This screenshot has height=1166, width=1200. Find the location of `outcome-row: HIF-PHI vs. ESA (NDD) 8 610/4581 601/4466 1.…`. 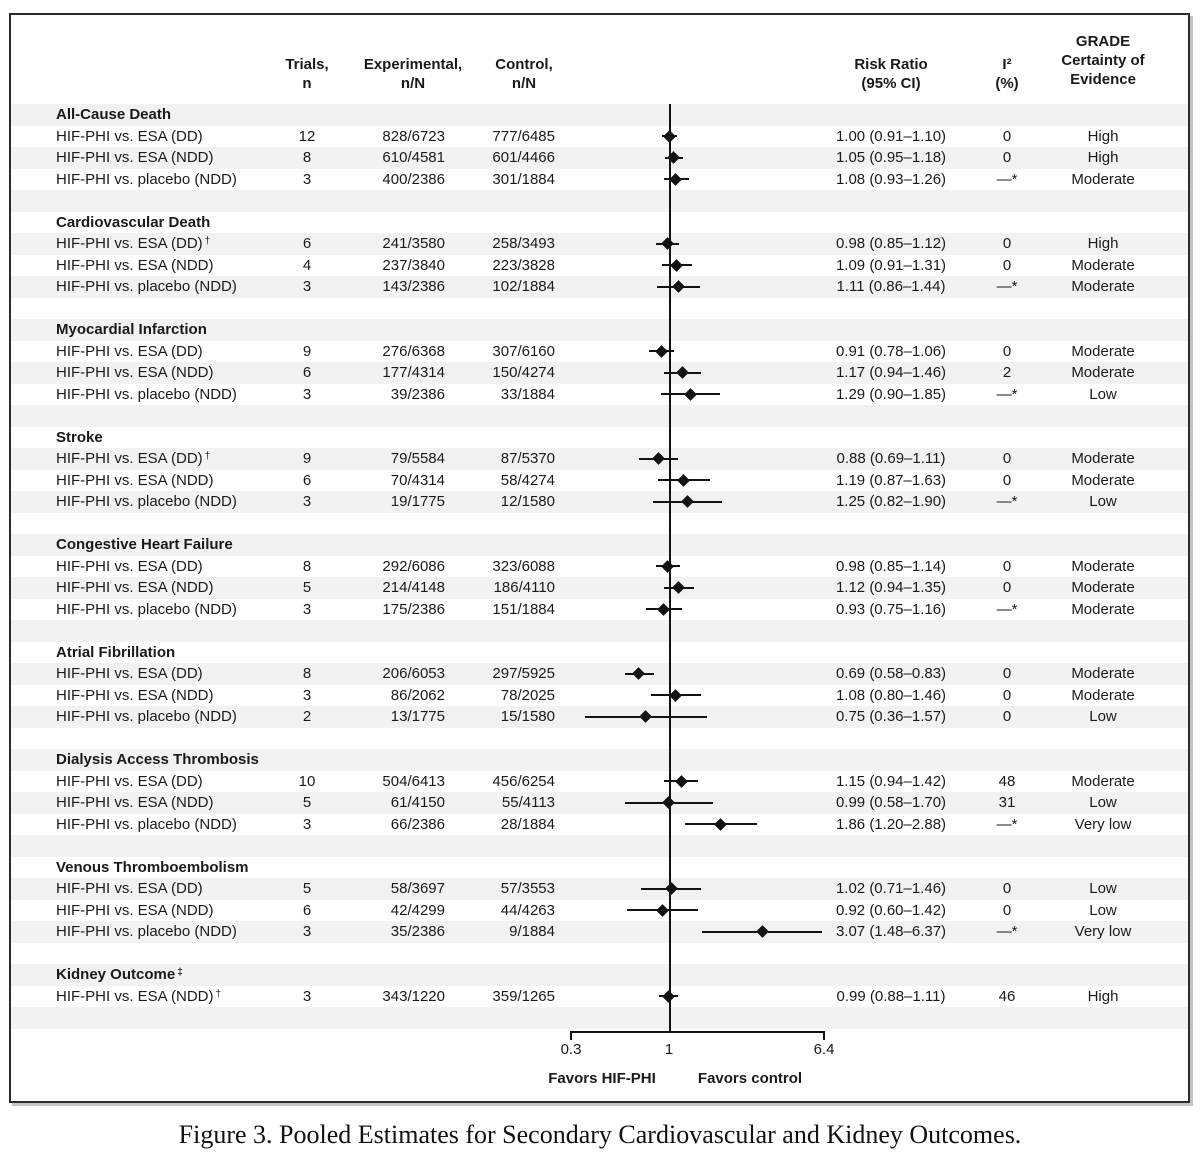

outcome-row: HIF-PHI vs. ESA (NDD) 8 610/4581 601/4466 1.… is located at coordinates (599, 158).